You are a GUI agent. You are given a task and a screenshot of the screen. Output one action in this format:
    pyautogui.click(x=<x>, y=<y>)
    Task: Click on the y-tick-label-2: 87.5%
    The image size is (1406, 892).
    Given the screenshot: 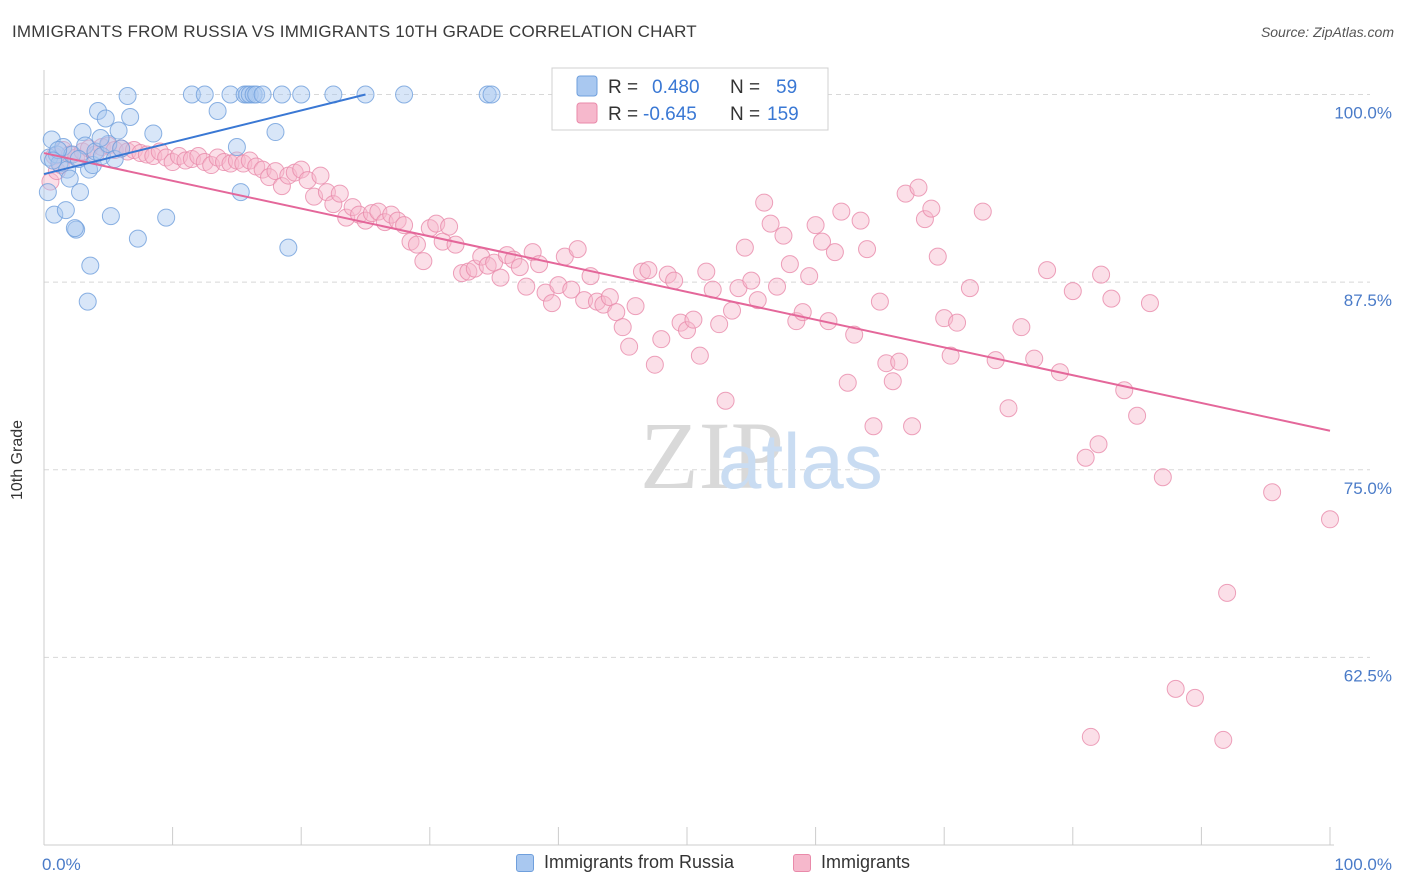 What is the action you would take?
    pyautogui.click(x=1368, y=300)
    